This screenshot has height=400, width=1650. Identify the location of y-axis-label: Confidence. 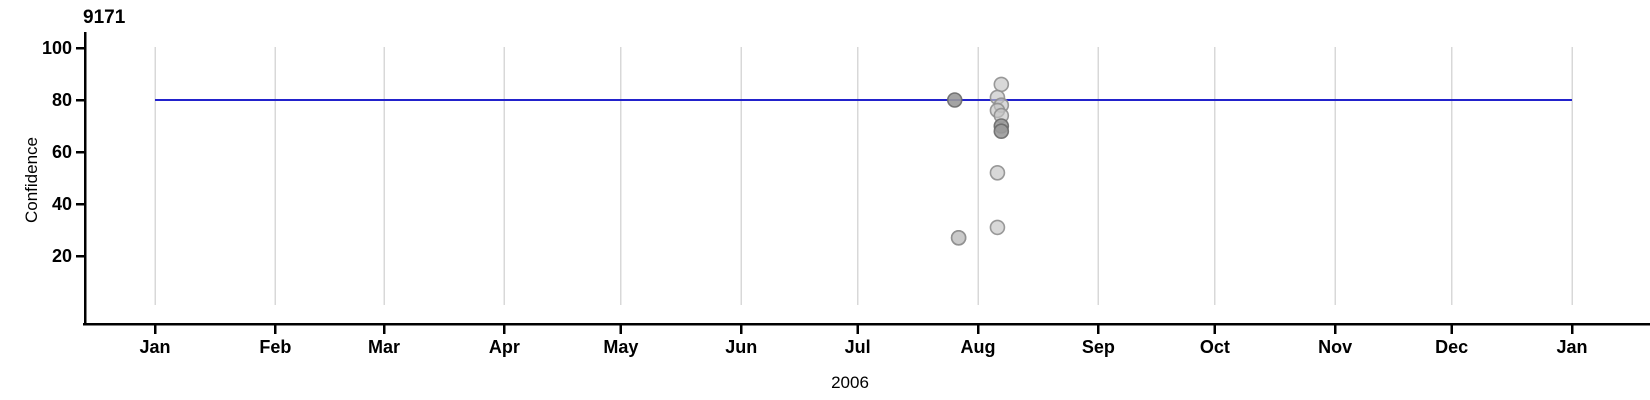
(31, 180).